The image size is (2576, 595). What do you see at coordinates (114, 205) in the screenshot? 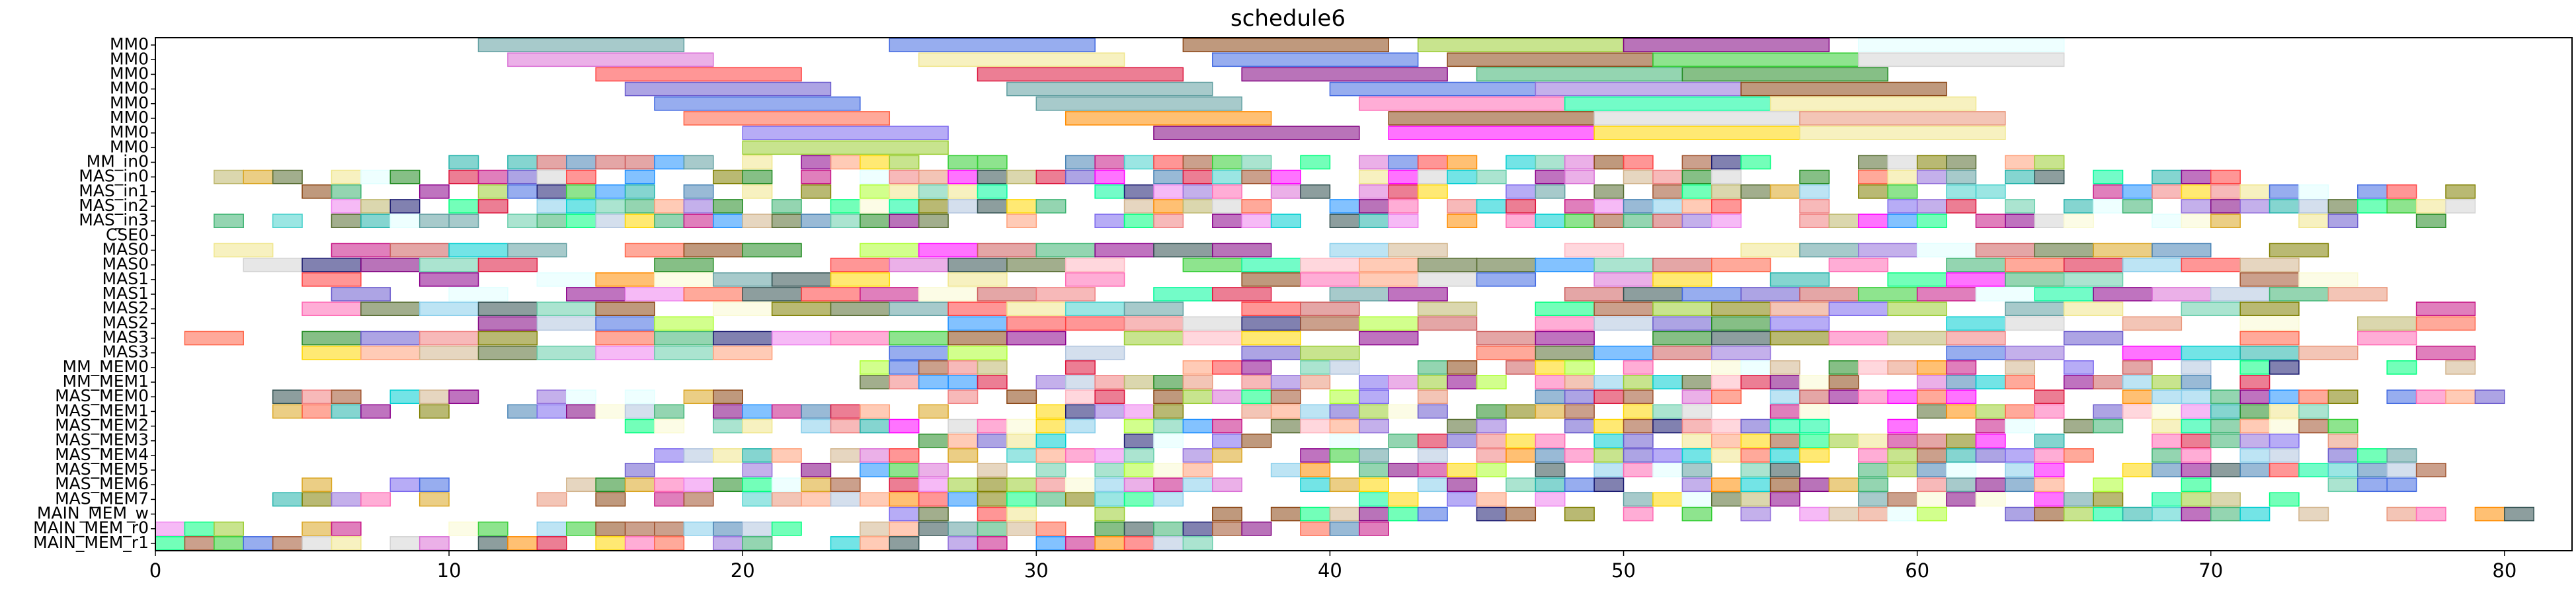
I see `y-tick-label: MAS_in2` at bounding box center [114, 205].